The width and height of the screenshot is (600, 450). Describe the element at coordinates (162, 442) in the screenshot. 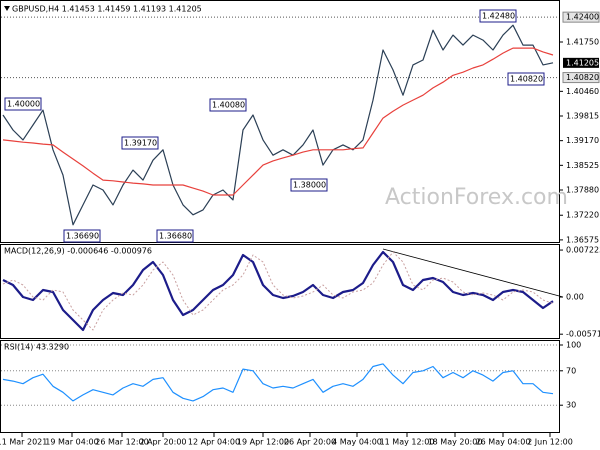

I see `x-tick-label: 2 Apr 20:00` at that location.